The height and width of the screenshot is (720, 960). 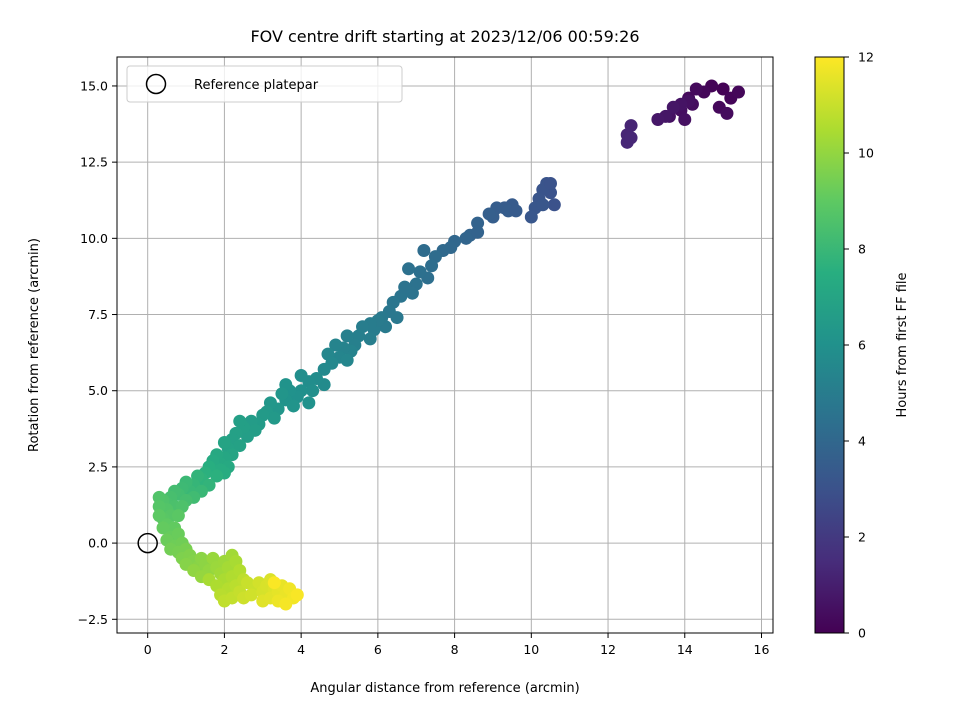 I want to click on colorbar: 0 2 4 6 8 10 12 Hours from first FF file, so click(x=862, y=345).